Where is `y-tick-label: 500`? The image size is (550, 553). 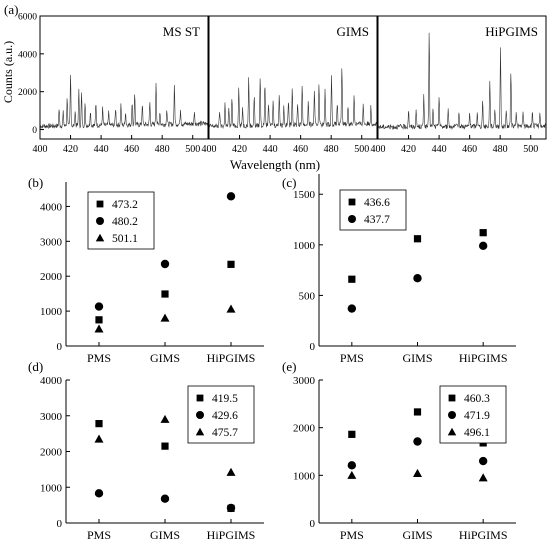 y-tick-label: 500 is located at coordinates (307, 296).